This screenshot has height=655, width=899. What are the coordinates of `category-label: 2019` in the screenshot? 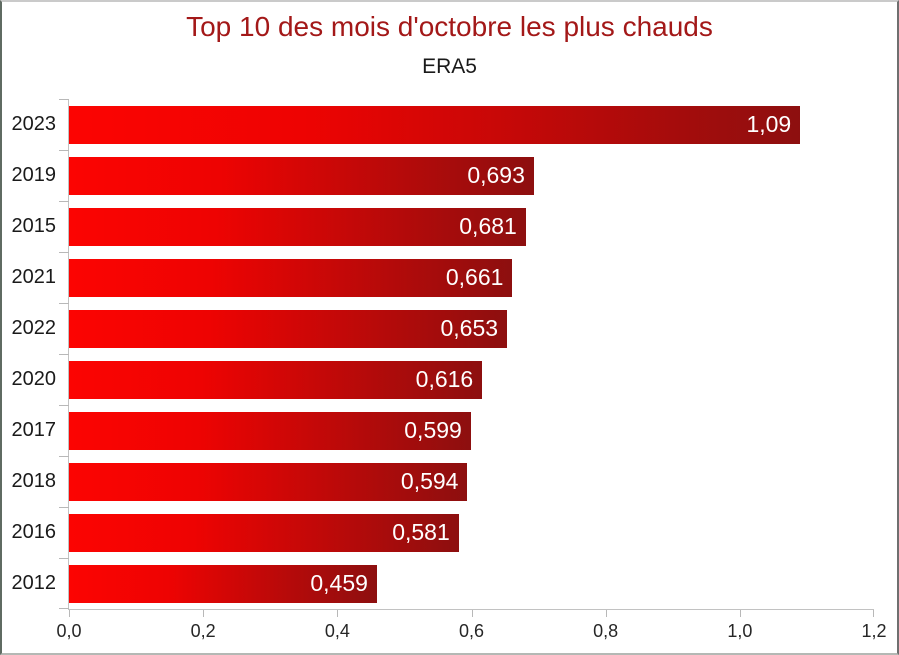 It's located at (34, 175).